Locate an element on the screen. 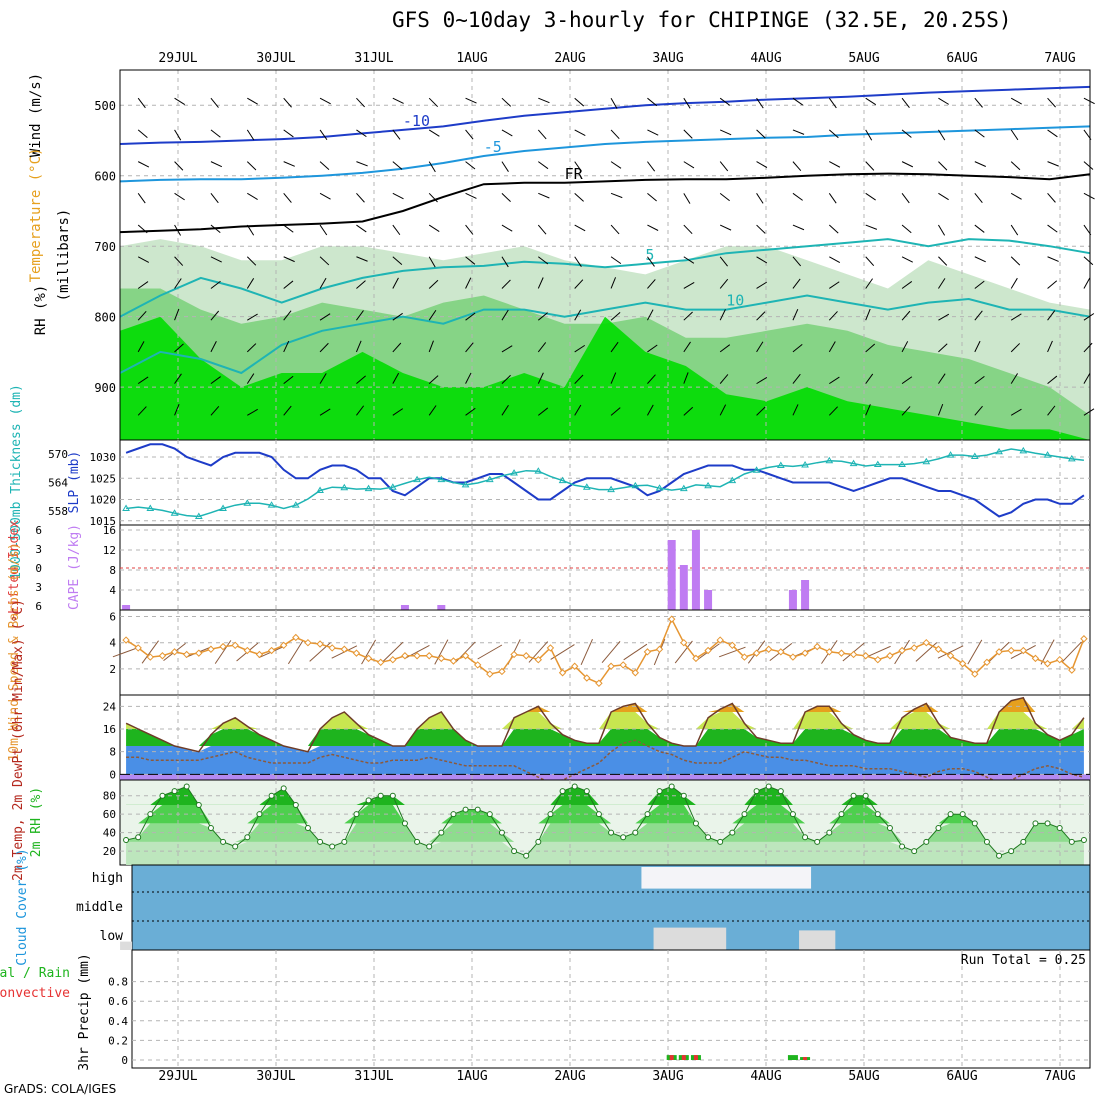  rh-ytick: 20 is located at coordinates (109, 851).